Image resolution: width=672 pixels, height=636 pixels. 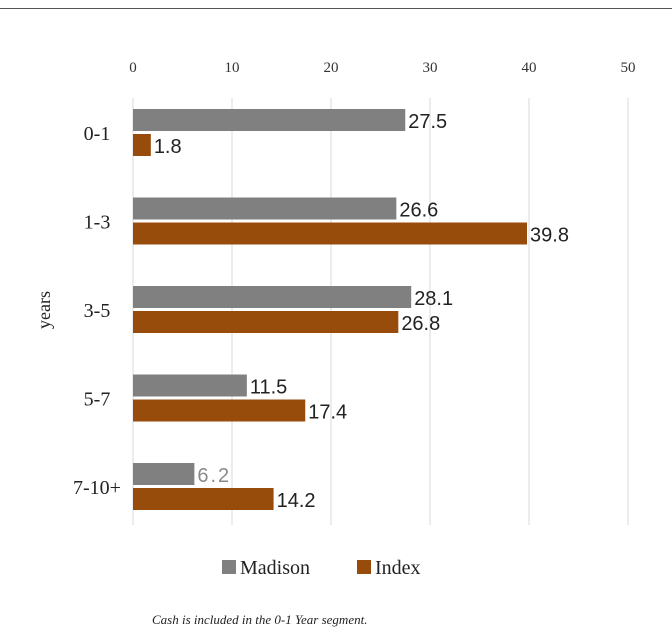 What do you see at coordinates (420, 324) in the screenshot?
I see `data-label-index: 26.8` at bounding box center [420, 324].